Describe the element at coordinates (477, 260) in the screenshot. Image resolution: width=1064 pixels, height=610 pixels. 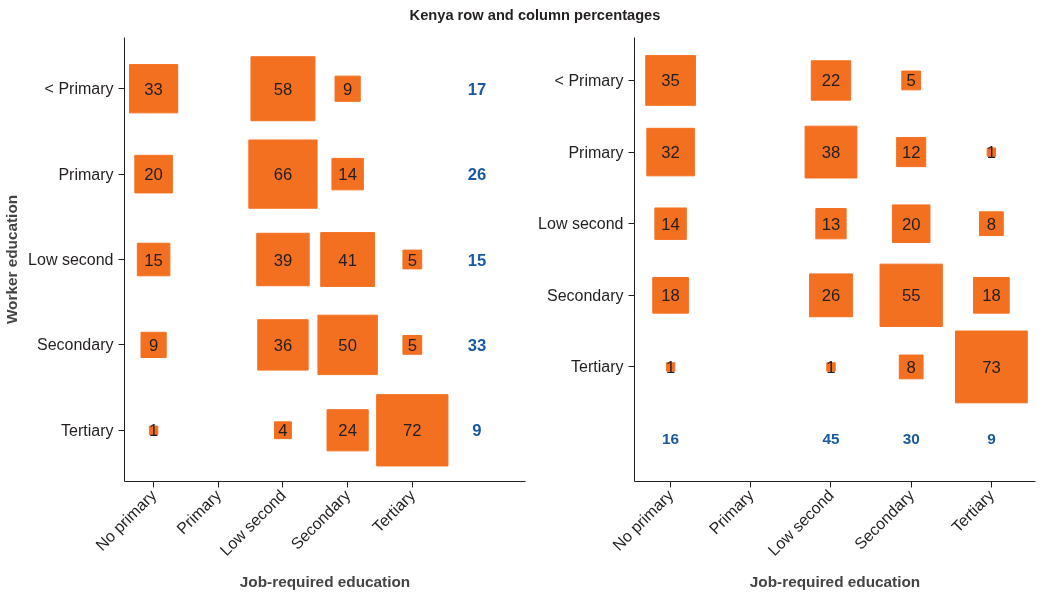
I see `y2-tick-label: 15` at that location.